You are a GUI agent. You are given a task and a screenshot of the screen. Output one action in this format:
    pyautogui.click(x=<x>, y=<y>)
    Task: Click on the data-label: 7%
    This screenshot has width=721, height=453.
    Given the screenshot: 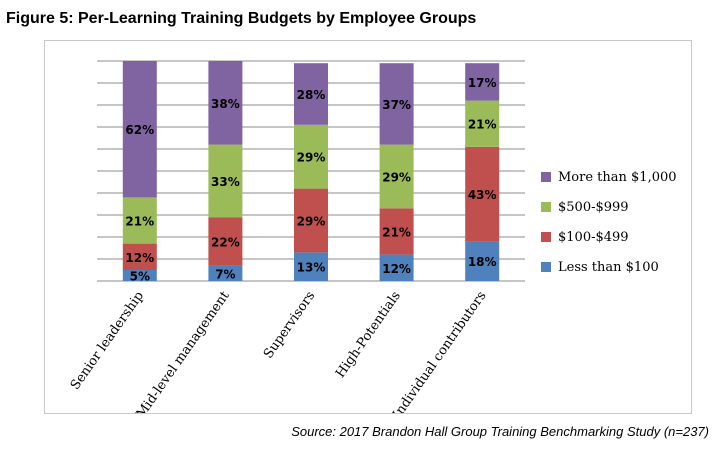 What is the action you would take?
    pyautogui.click(x=225, y=274)
    